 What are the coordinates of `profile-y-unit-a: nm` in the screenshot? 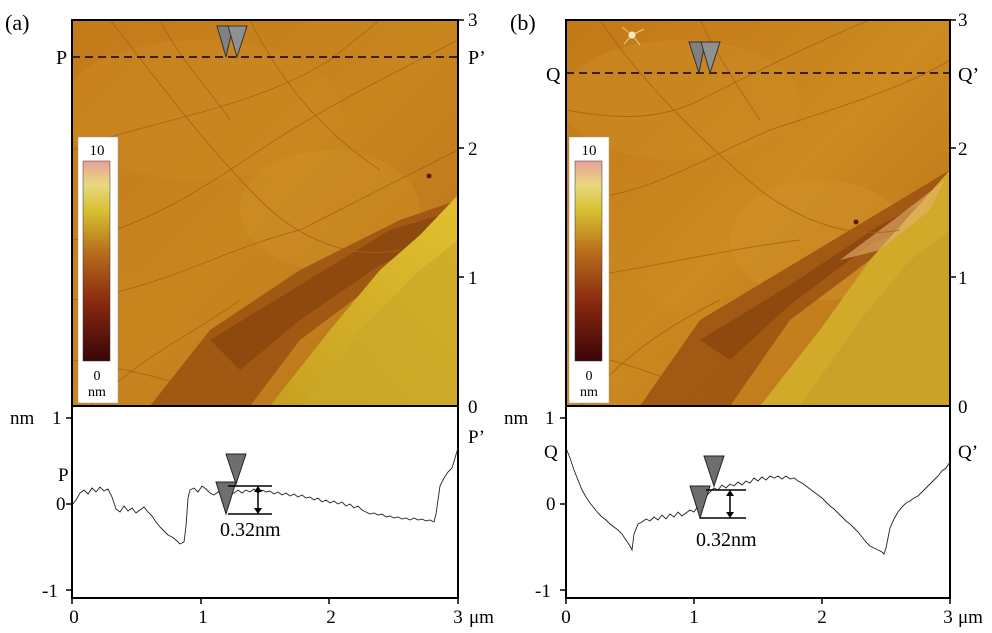 It's located at (22, 418).